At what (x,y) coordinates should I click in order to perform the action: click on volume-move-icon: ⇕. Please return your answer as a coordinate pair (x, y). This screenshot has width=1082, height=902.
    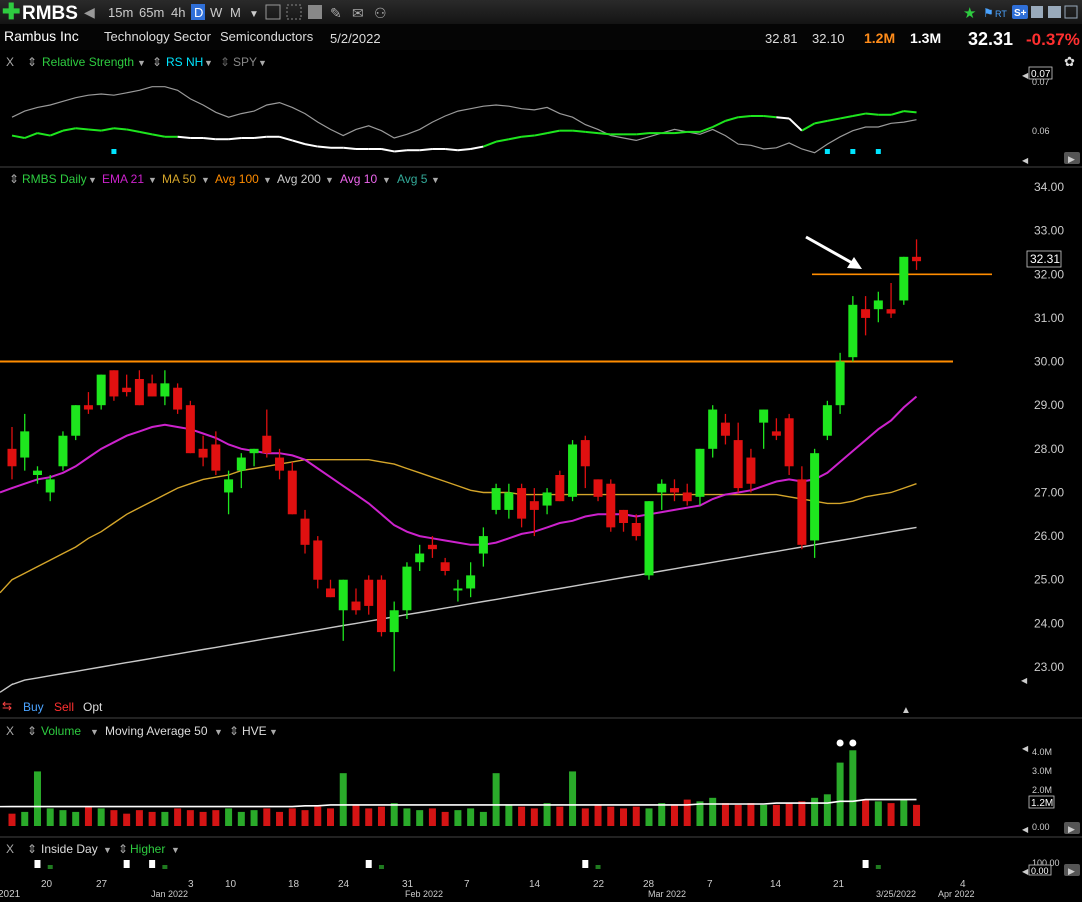
    Looking at the image, I should click on (32, 731).